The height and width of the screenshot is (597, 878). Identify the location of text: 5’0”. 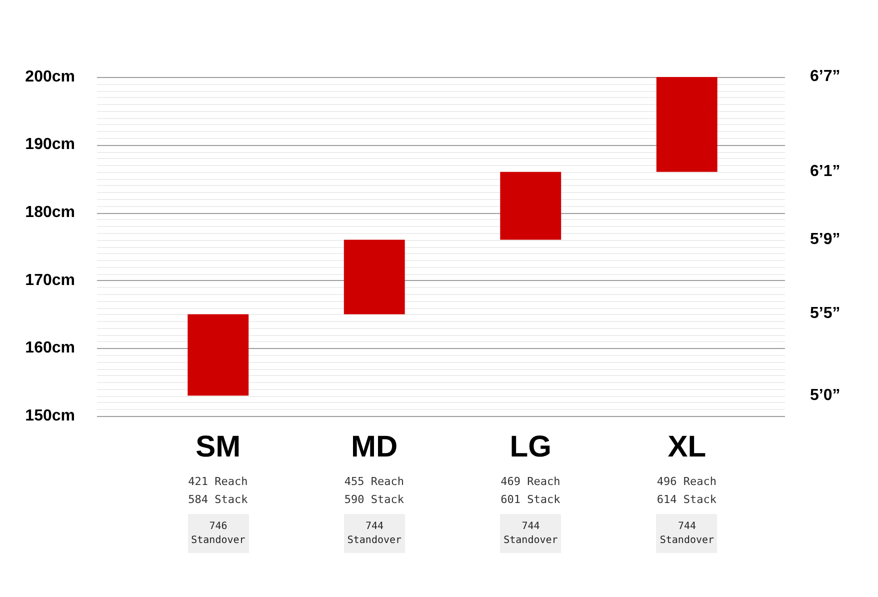
(825, 395).